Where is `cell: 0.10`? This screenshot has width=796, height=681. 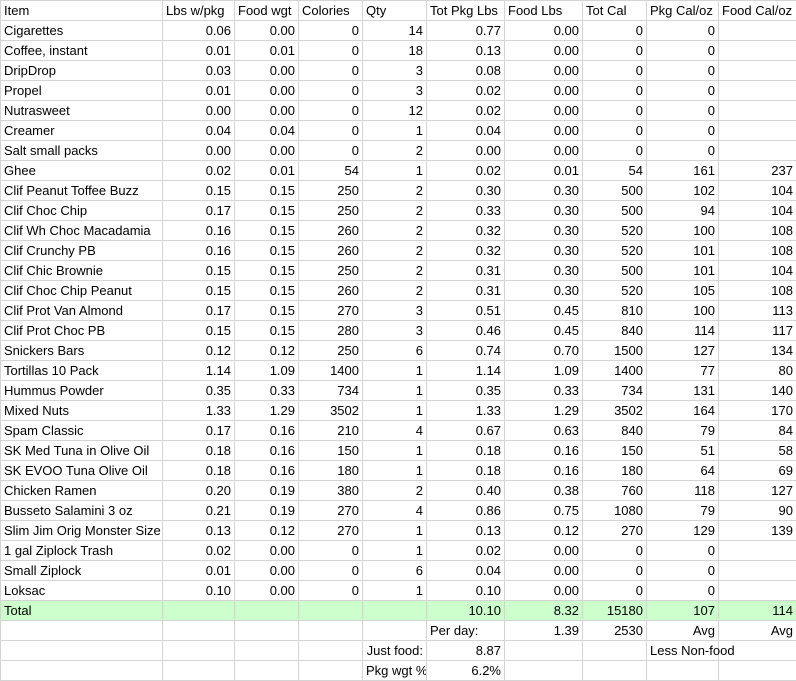 cell: 0.10 is located at coordinates (465, 590).